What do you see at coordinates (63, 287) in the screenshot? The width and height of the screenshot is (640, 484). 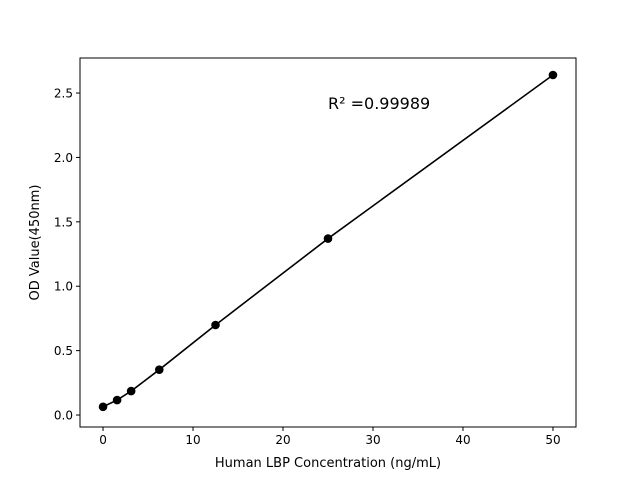 I see `y-tick-label: 1.0` at bounding box center [63, 287].